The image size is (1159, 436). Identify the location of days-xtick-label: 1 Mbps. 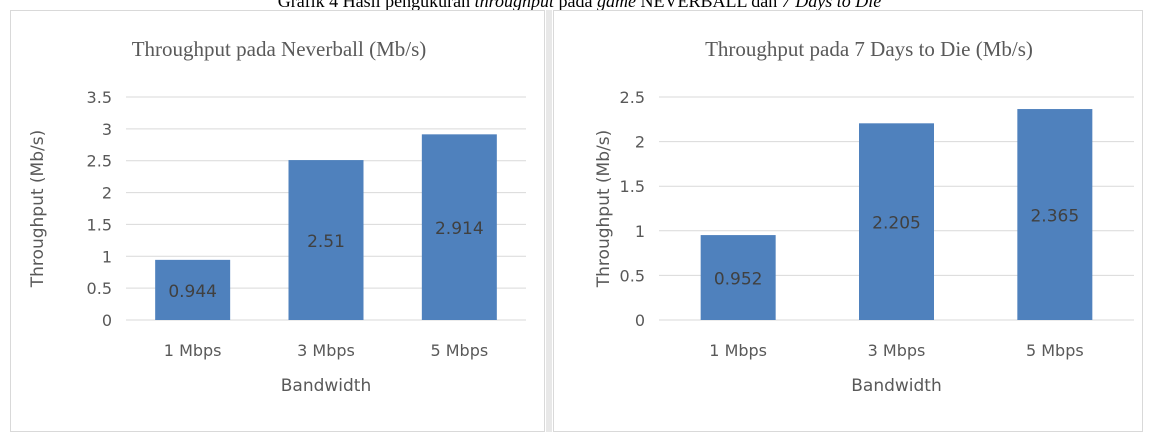
(738, 350).